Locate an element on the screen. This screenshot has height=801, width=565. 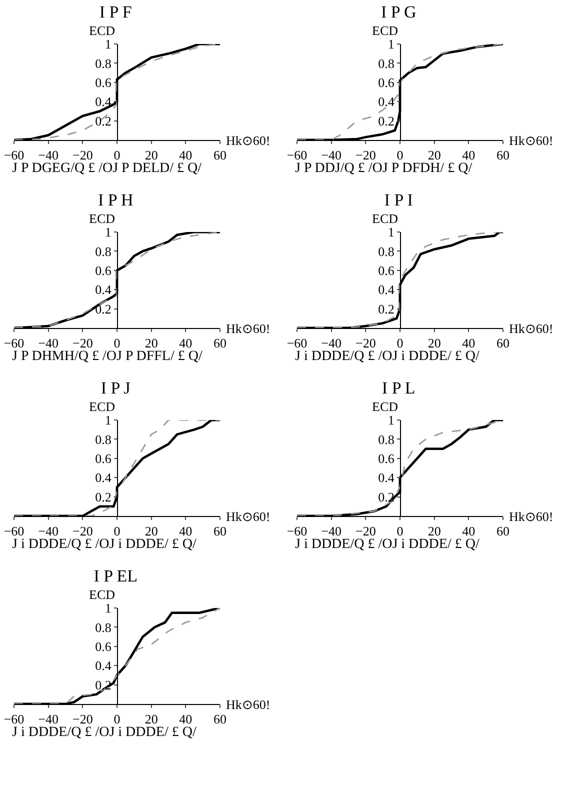
text: J P DHMH/Q £ /OJ P DFFL/ £ Q/ is located at coordinates (107, 356).